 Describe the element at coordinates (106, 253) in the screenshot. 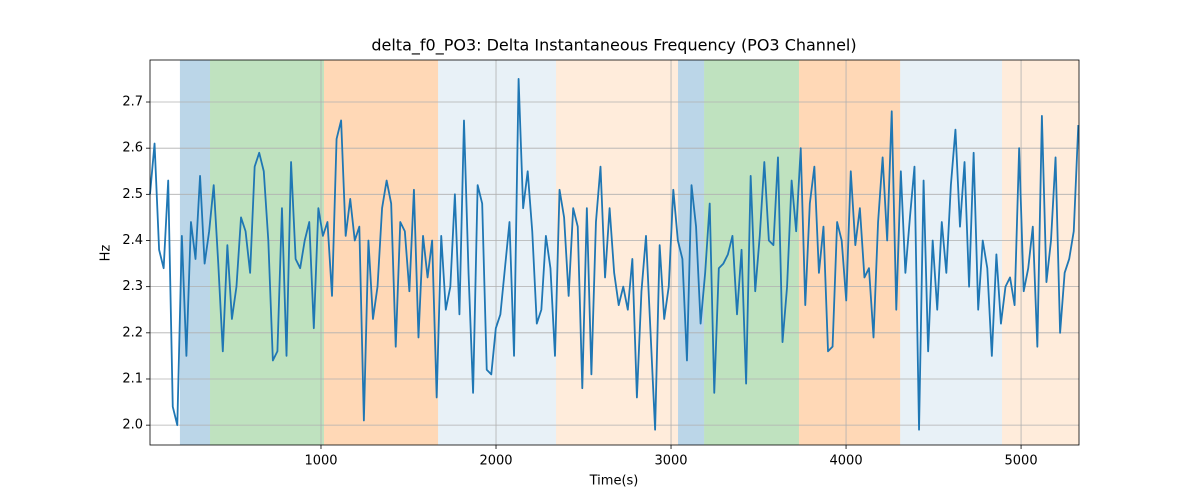

I see `y-axis-label: Hz` at that location.